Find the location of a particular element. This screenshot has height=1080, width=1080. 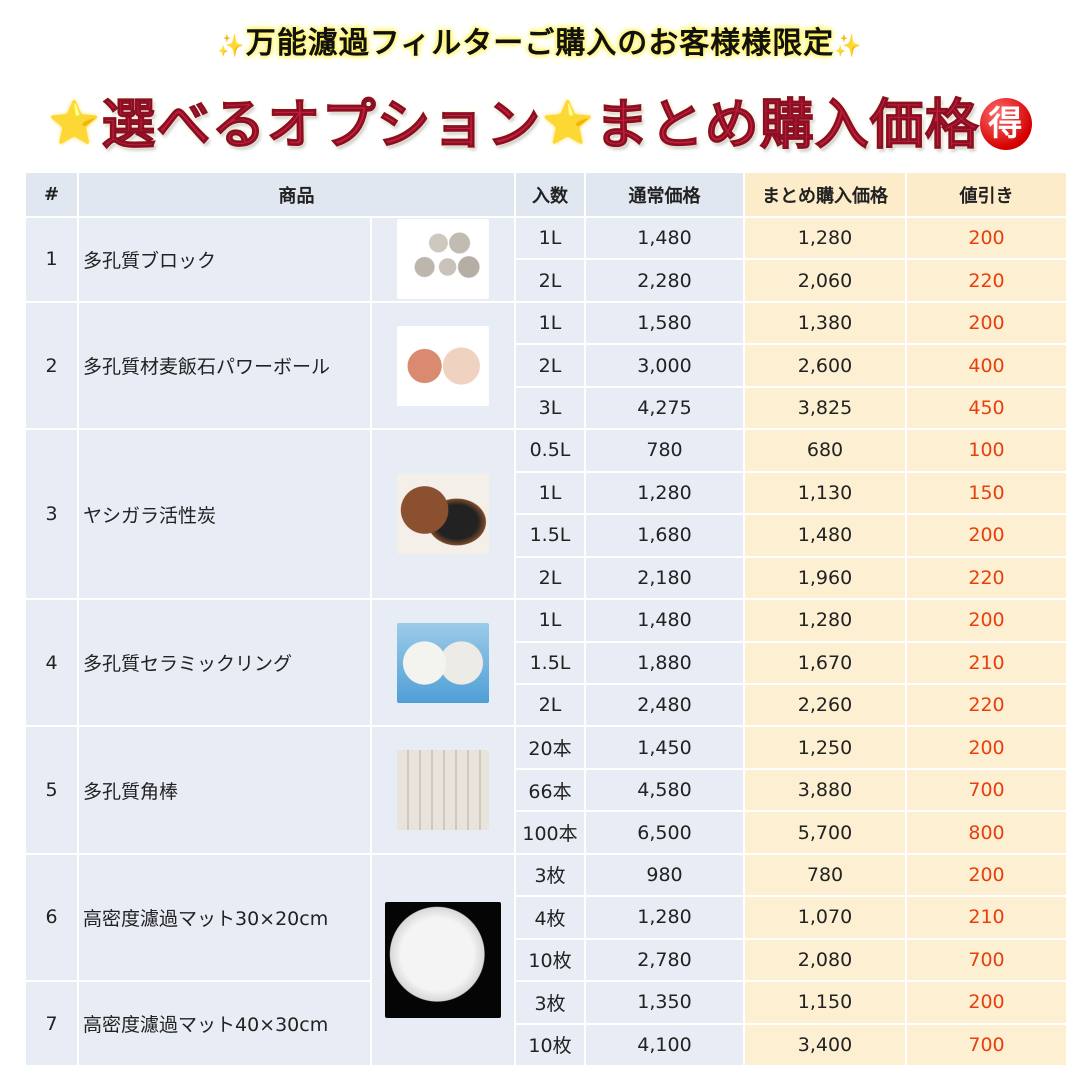

discount: 800 is located at coordinates (986, 832).